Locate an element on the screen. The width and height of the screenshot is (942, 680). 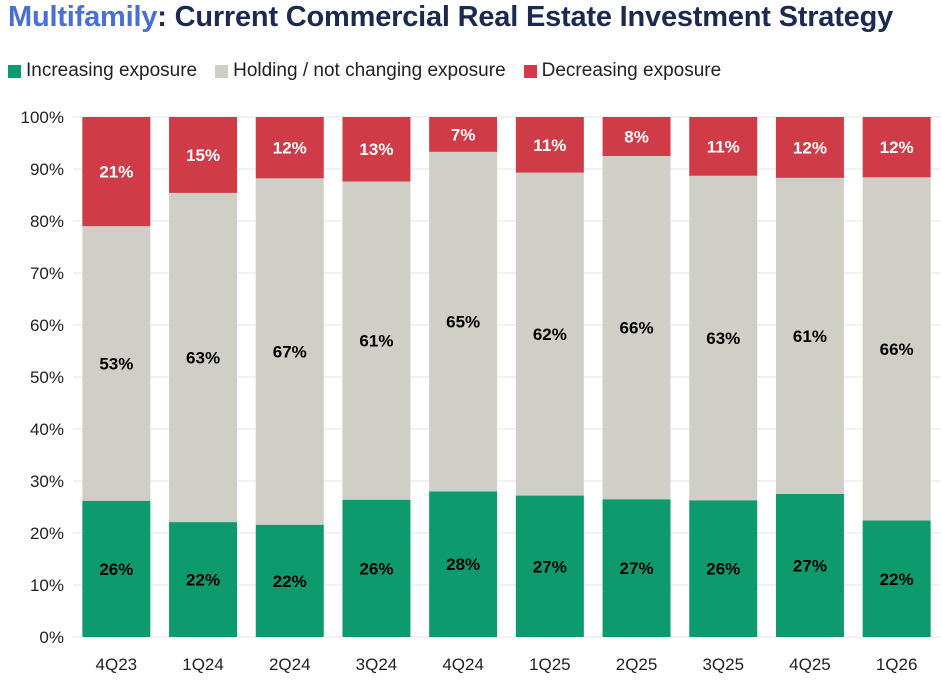
legend-item-increasing: Increasing exposure is located at coordinates (102, 71).